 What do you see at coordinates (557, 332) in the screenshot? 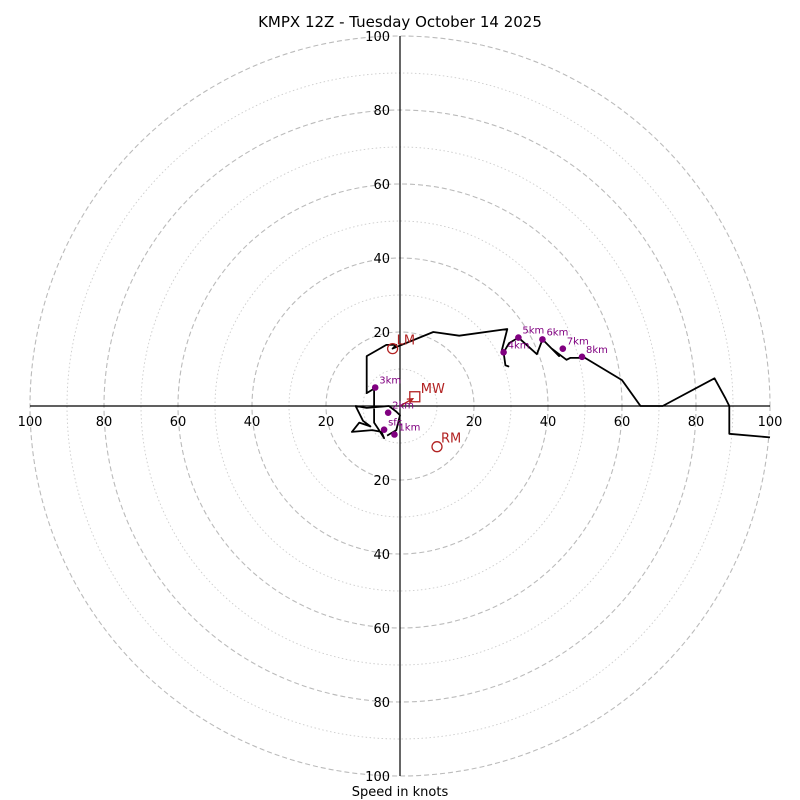
I see `height-label-6km: 6km` at bounding box center [557, 332].